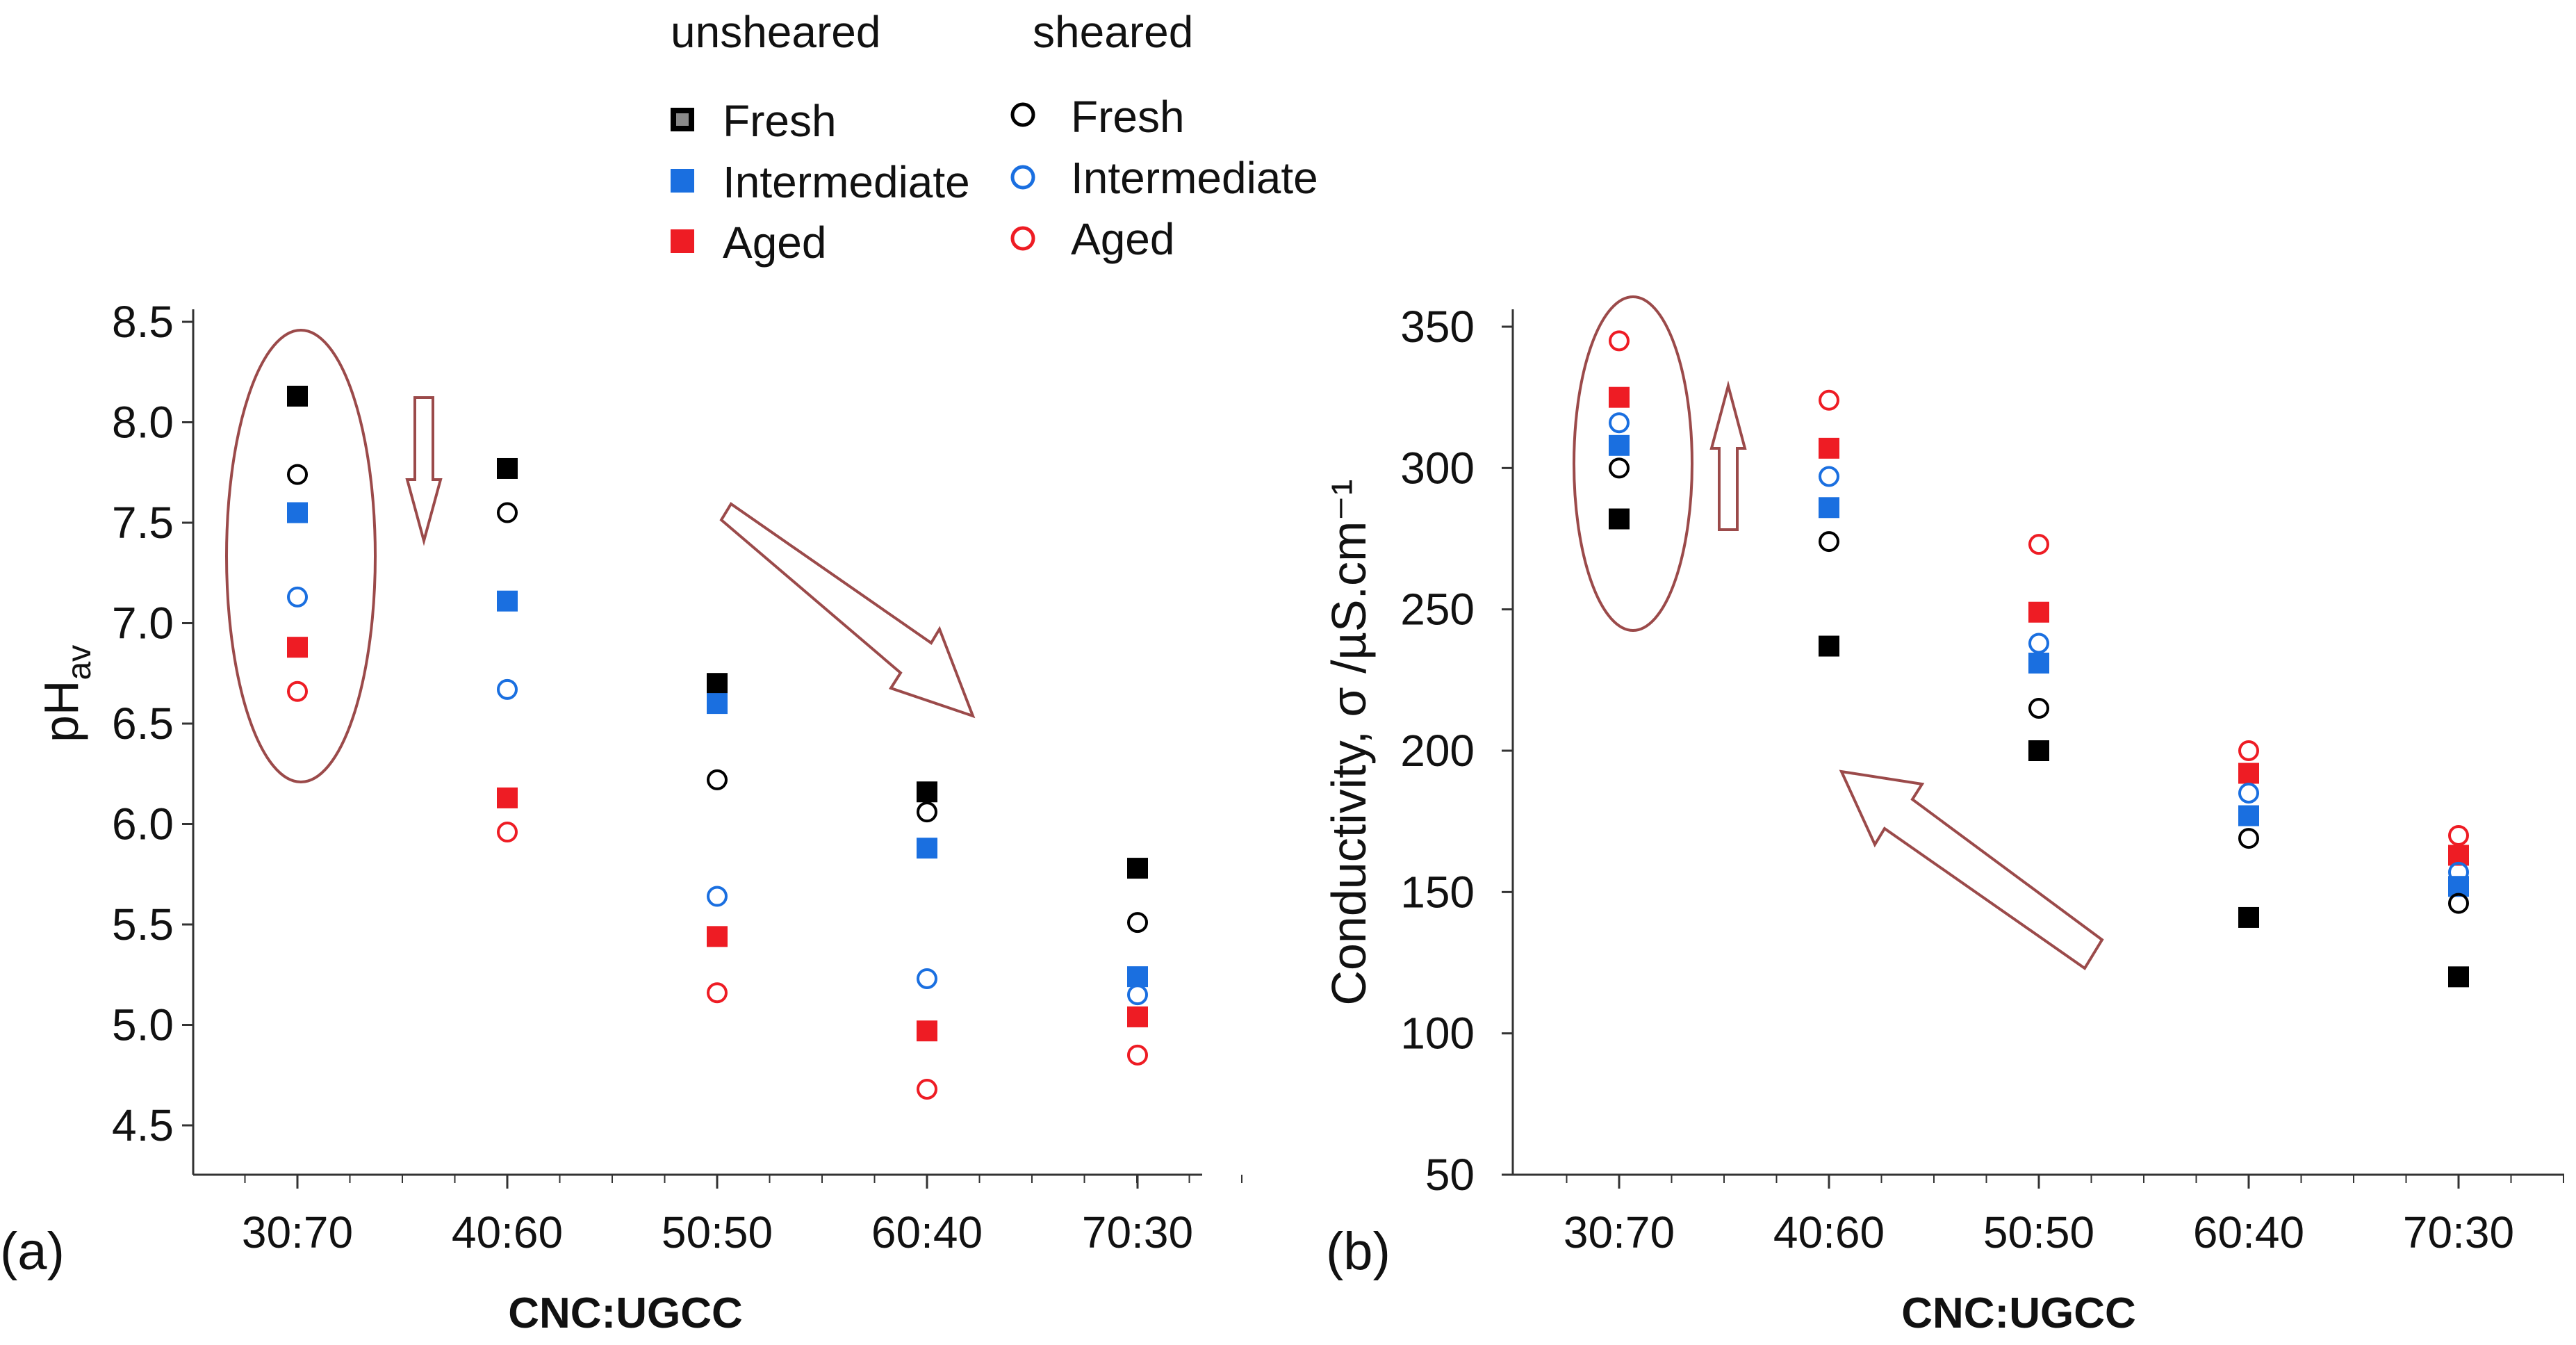 The width and height of the screenshot is (2576, 1345). Describe the element at coordinates (143, 523) in the screenshot. I see `panel-a-y-tick-label: 7.5` at that location.